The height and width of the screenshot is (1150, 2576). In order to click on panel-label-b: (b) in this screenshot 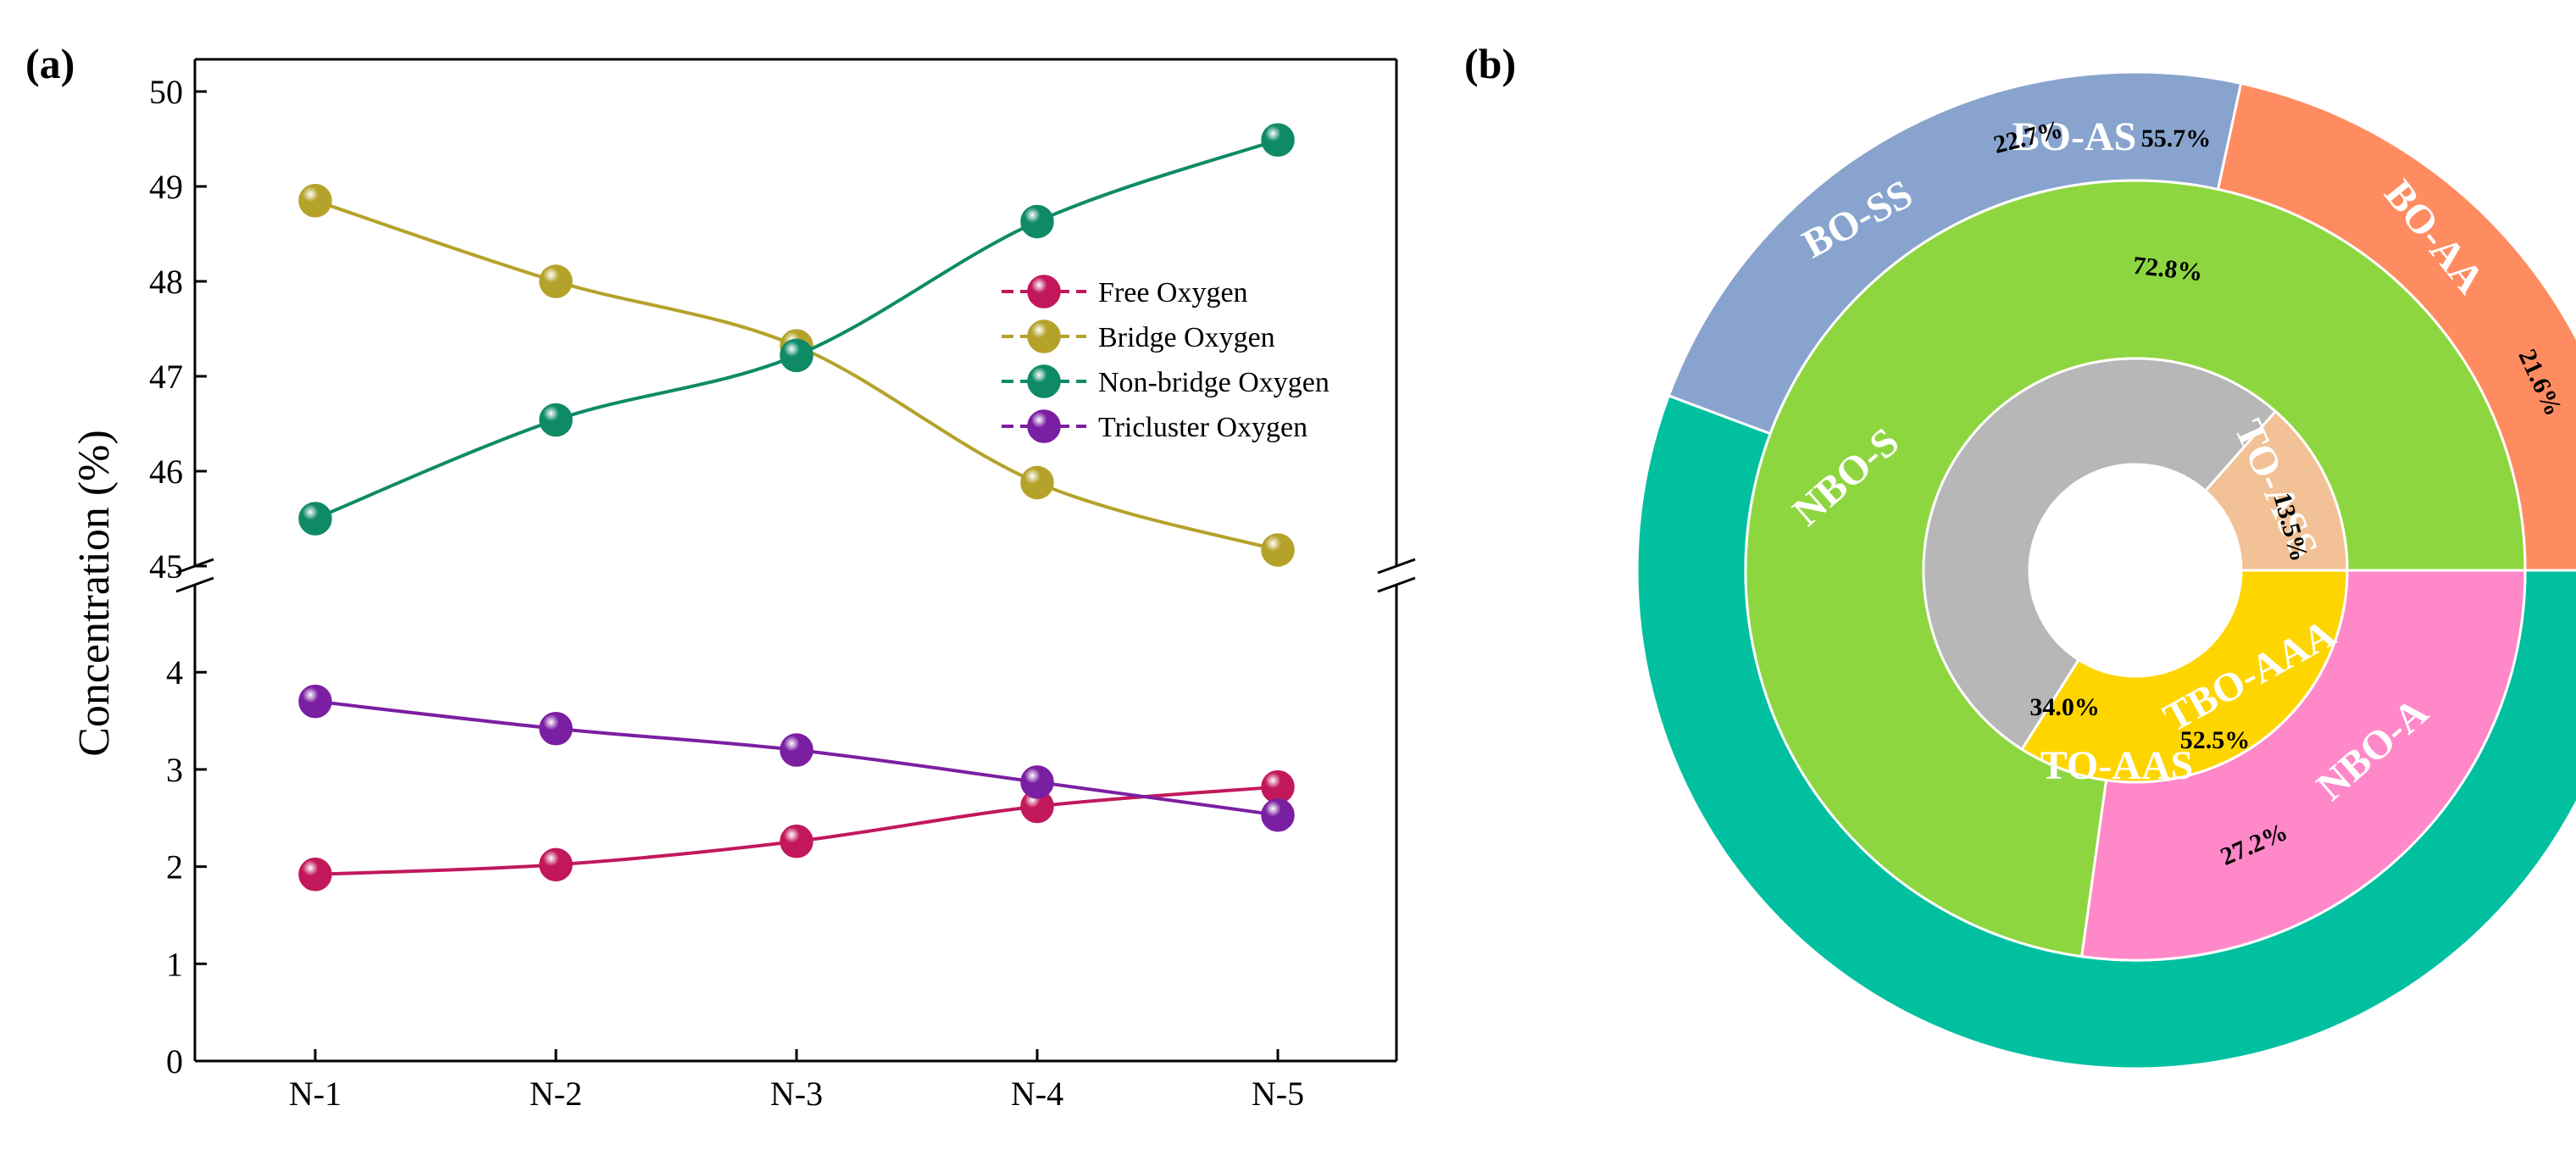, I will do `click(1490, 63)`.